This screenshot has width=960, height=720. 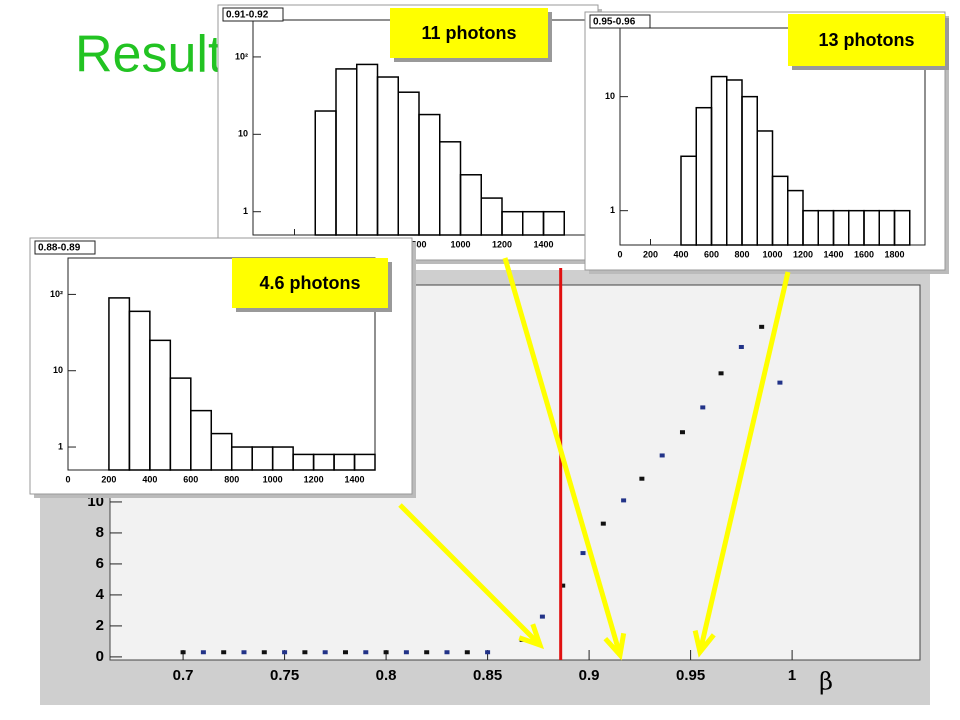 I want to click on inset-title: 0.95-0.96, so click(x=614, y=22).